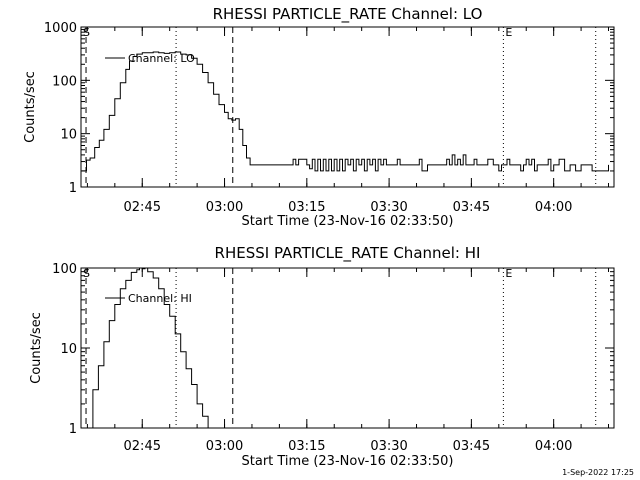 This screenshot has height=480, width=640. I want to click on legend-label: Channel: LO, so click(161, 58).